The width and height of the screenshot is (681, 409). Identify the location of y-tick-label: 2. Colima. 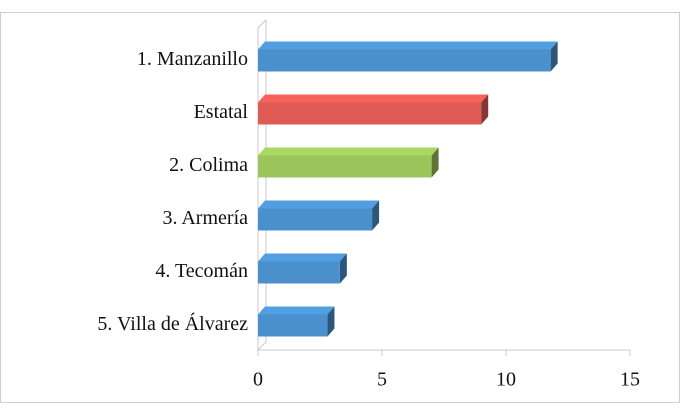
(208, 165).